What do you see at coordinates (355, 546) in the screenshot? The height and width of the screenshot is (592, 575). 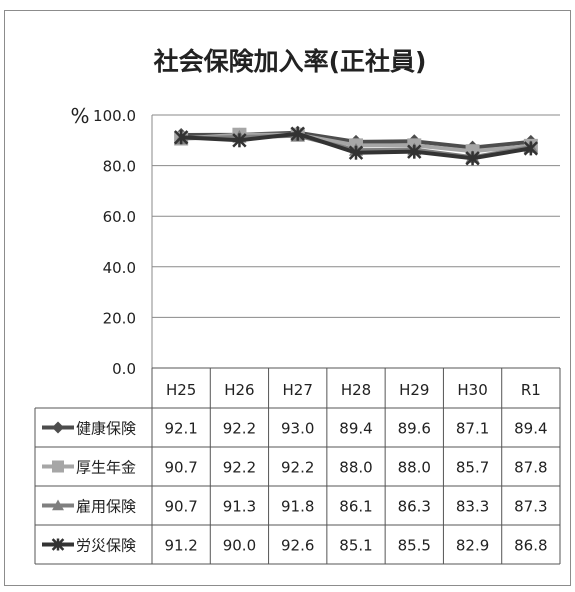 I see `data-label: 85.1` at bounding box center [355, 546].